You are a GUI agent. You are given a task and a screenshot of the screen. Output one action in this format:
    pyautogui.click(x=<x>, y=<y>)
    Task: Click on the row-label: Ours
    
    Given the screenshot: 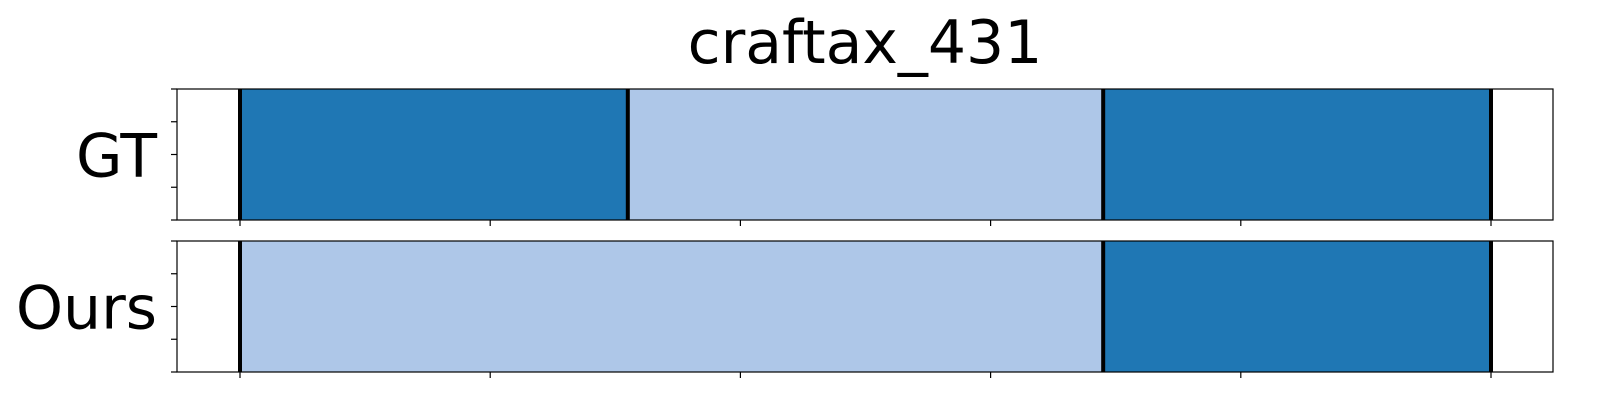 What is the action you would take?
    pyautogui.click(x=86, y=309)
    